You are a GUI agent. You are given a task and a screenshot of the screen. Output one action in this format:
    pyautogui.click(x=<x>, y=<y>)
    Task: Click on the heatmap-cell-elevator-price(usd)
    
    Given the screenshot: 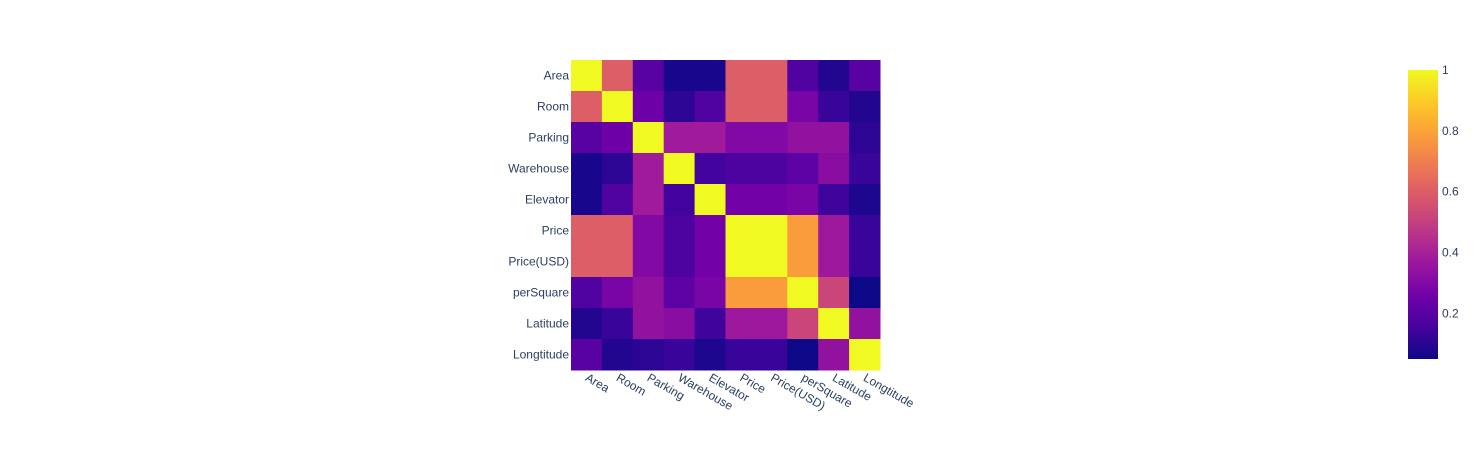 What is the action you would take?
    pyautogui.click(x=772, y=200)
    